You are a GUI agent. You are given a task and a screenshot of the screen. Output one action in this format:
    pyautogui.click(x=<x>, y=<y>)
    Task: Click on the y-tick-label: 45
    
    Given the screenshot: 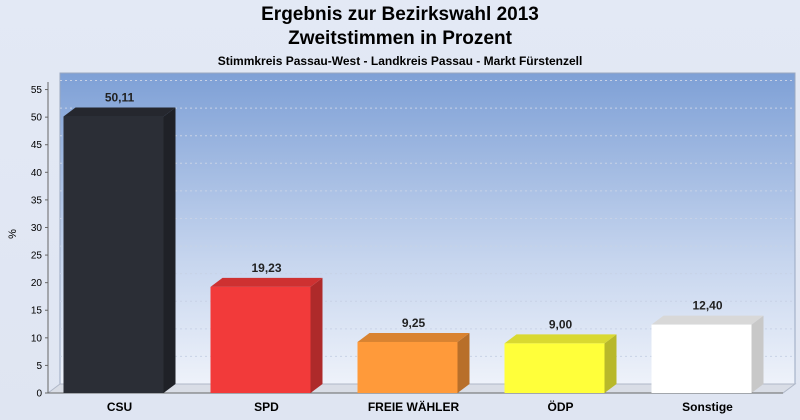 What is the action you would take?
    pyautogui.click(x=37, y=145)
    